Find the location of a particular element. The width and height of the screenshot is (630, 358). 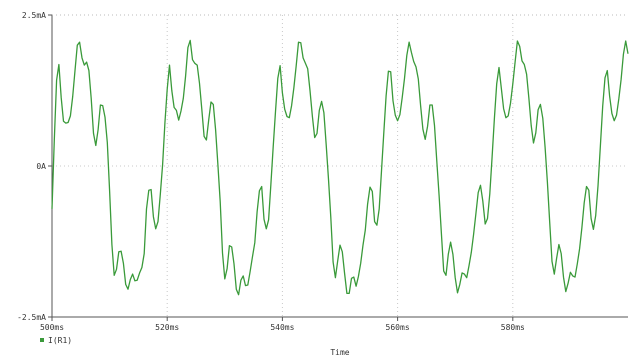

legend-marker is located at coordinates (42, 340).